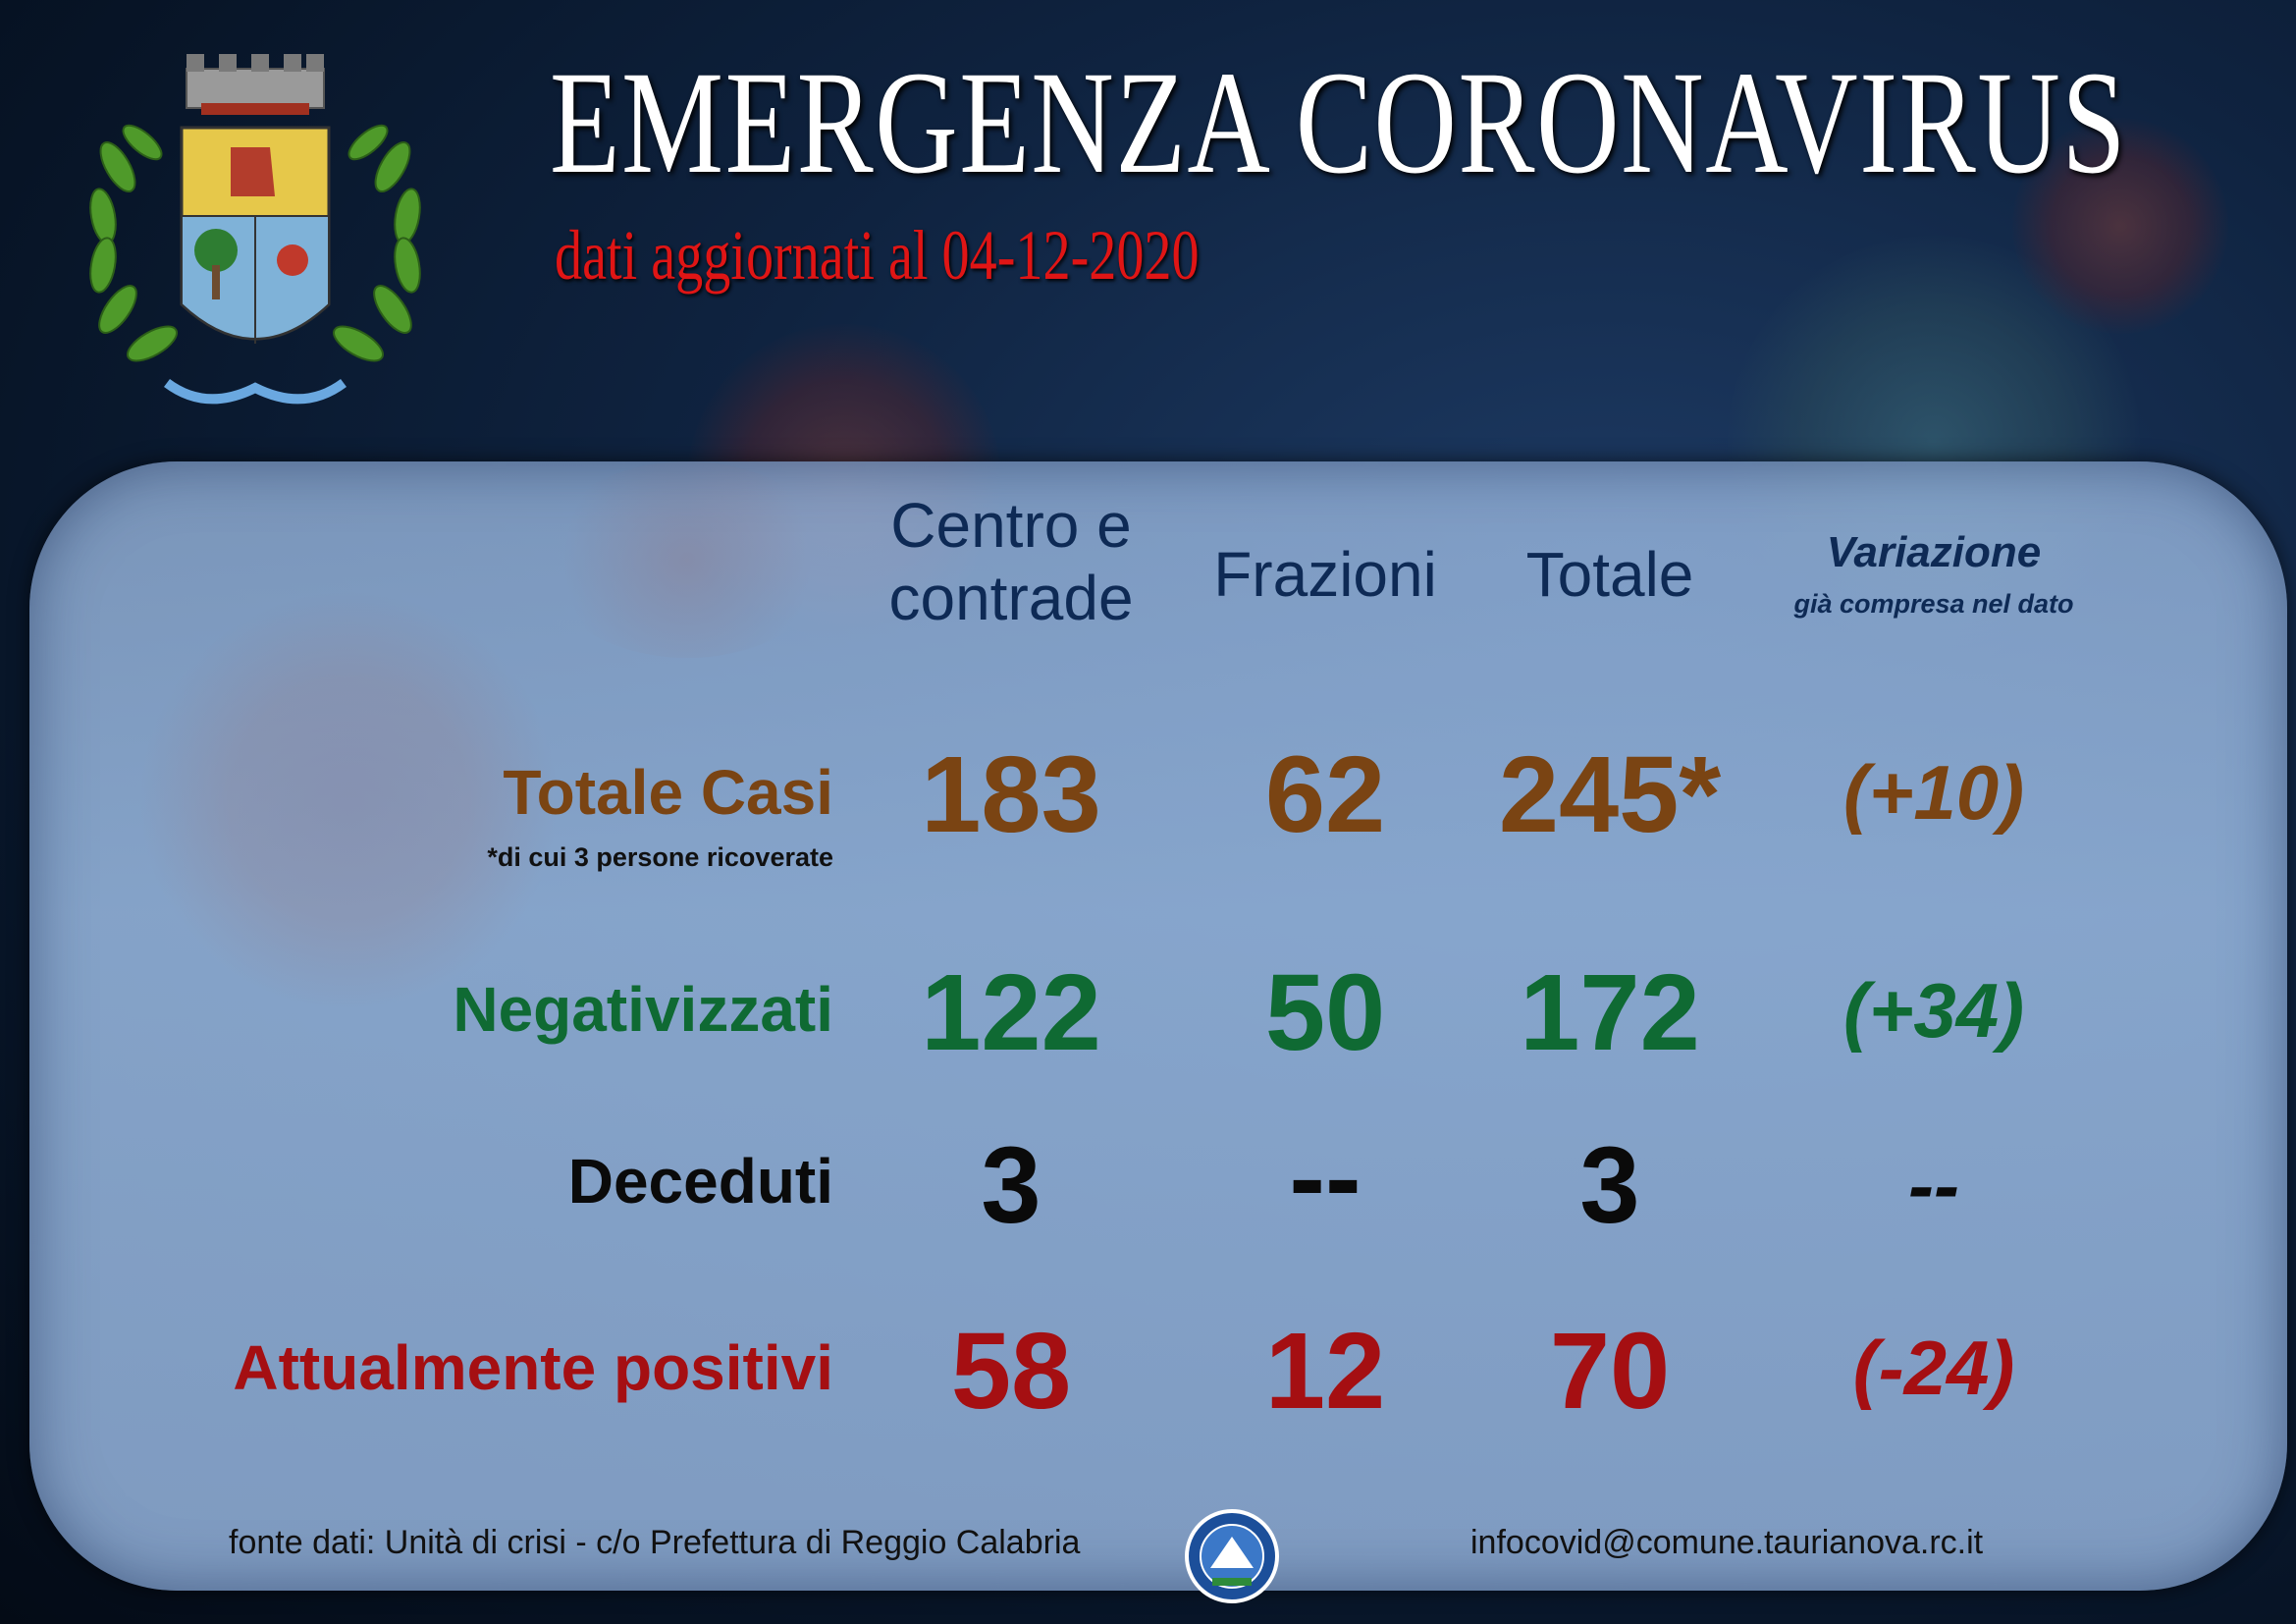 This screenshot has height=1624, width=2296. Describe the element at coordinates (1326, 1177) in the screenshot. I see `value-deceduti-frazioni: --` at that location.